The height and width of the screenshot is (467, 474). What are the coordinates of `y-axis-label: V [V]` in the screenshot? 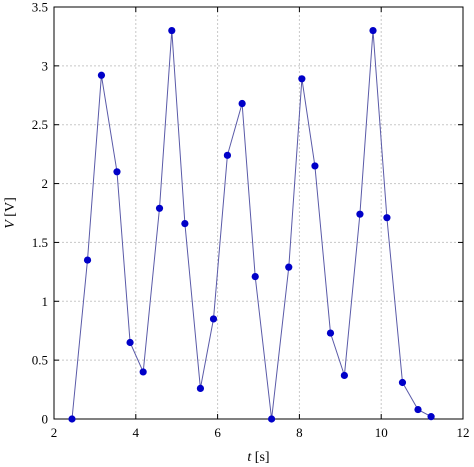 It's located at (10, 213).